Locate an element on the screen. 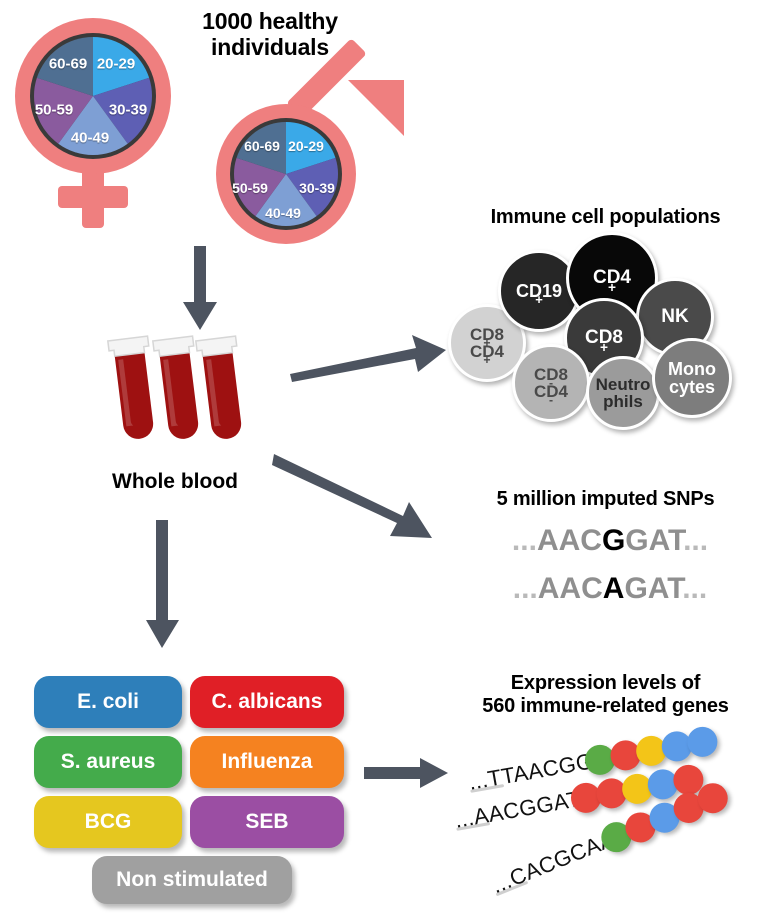 The height and width of the screenshot is (922, 771). stimulus-label: S. aureus is located at coordinates (108, 761).